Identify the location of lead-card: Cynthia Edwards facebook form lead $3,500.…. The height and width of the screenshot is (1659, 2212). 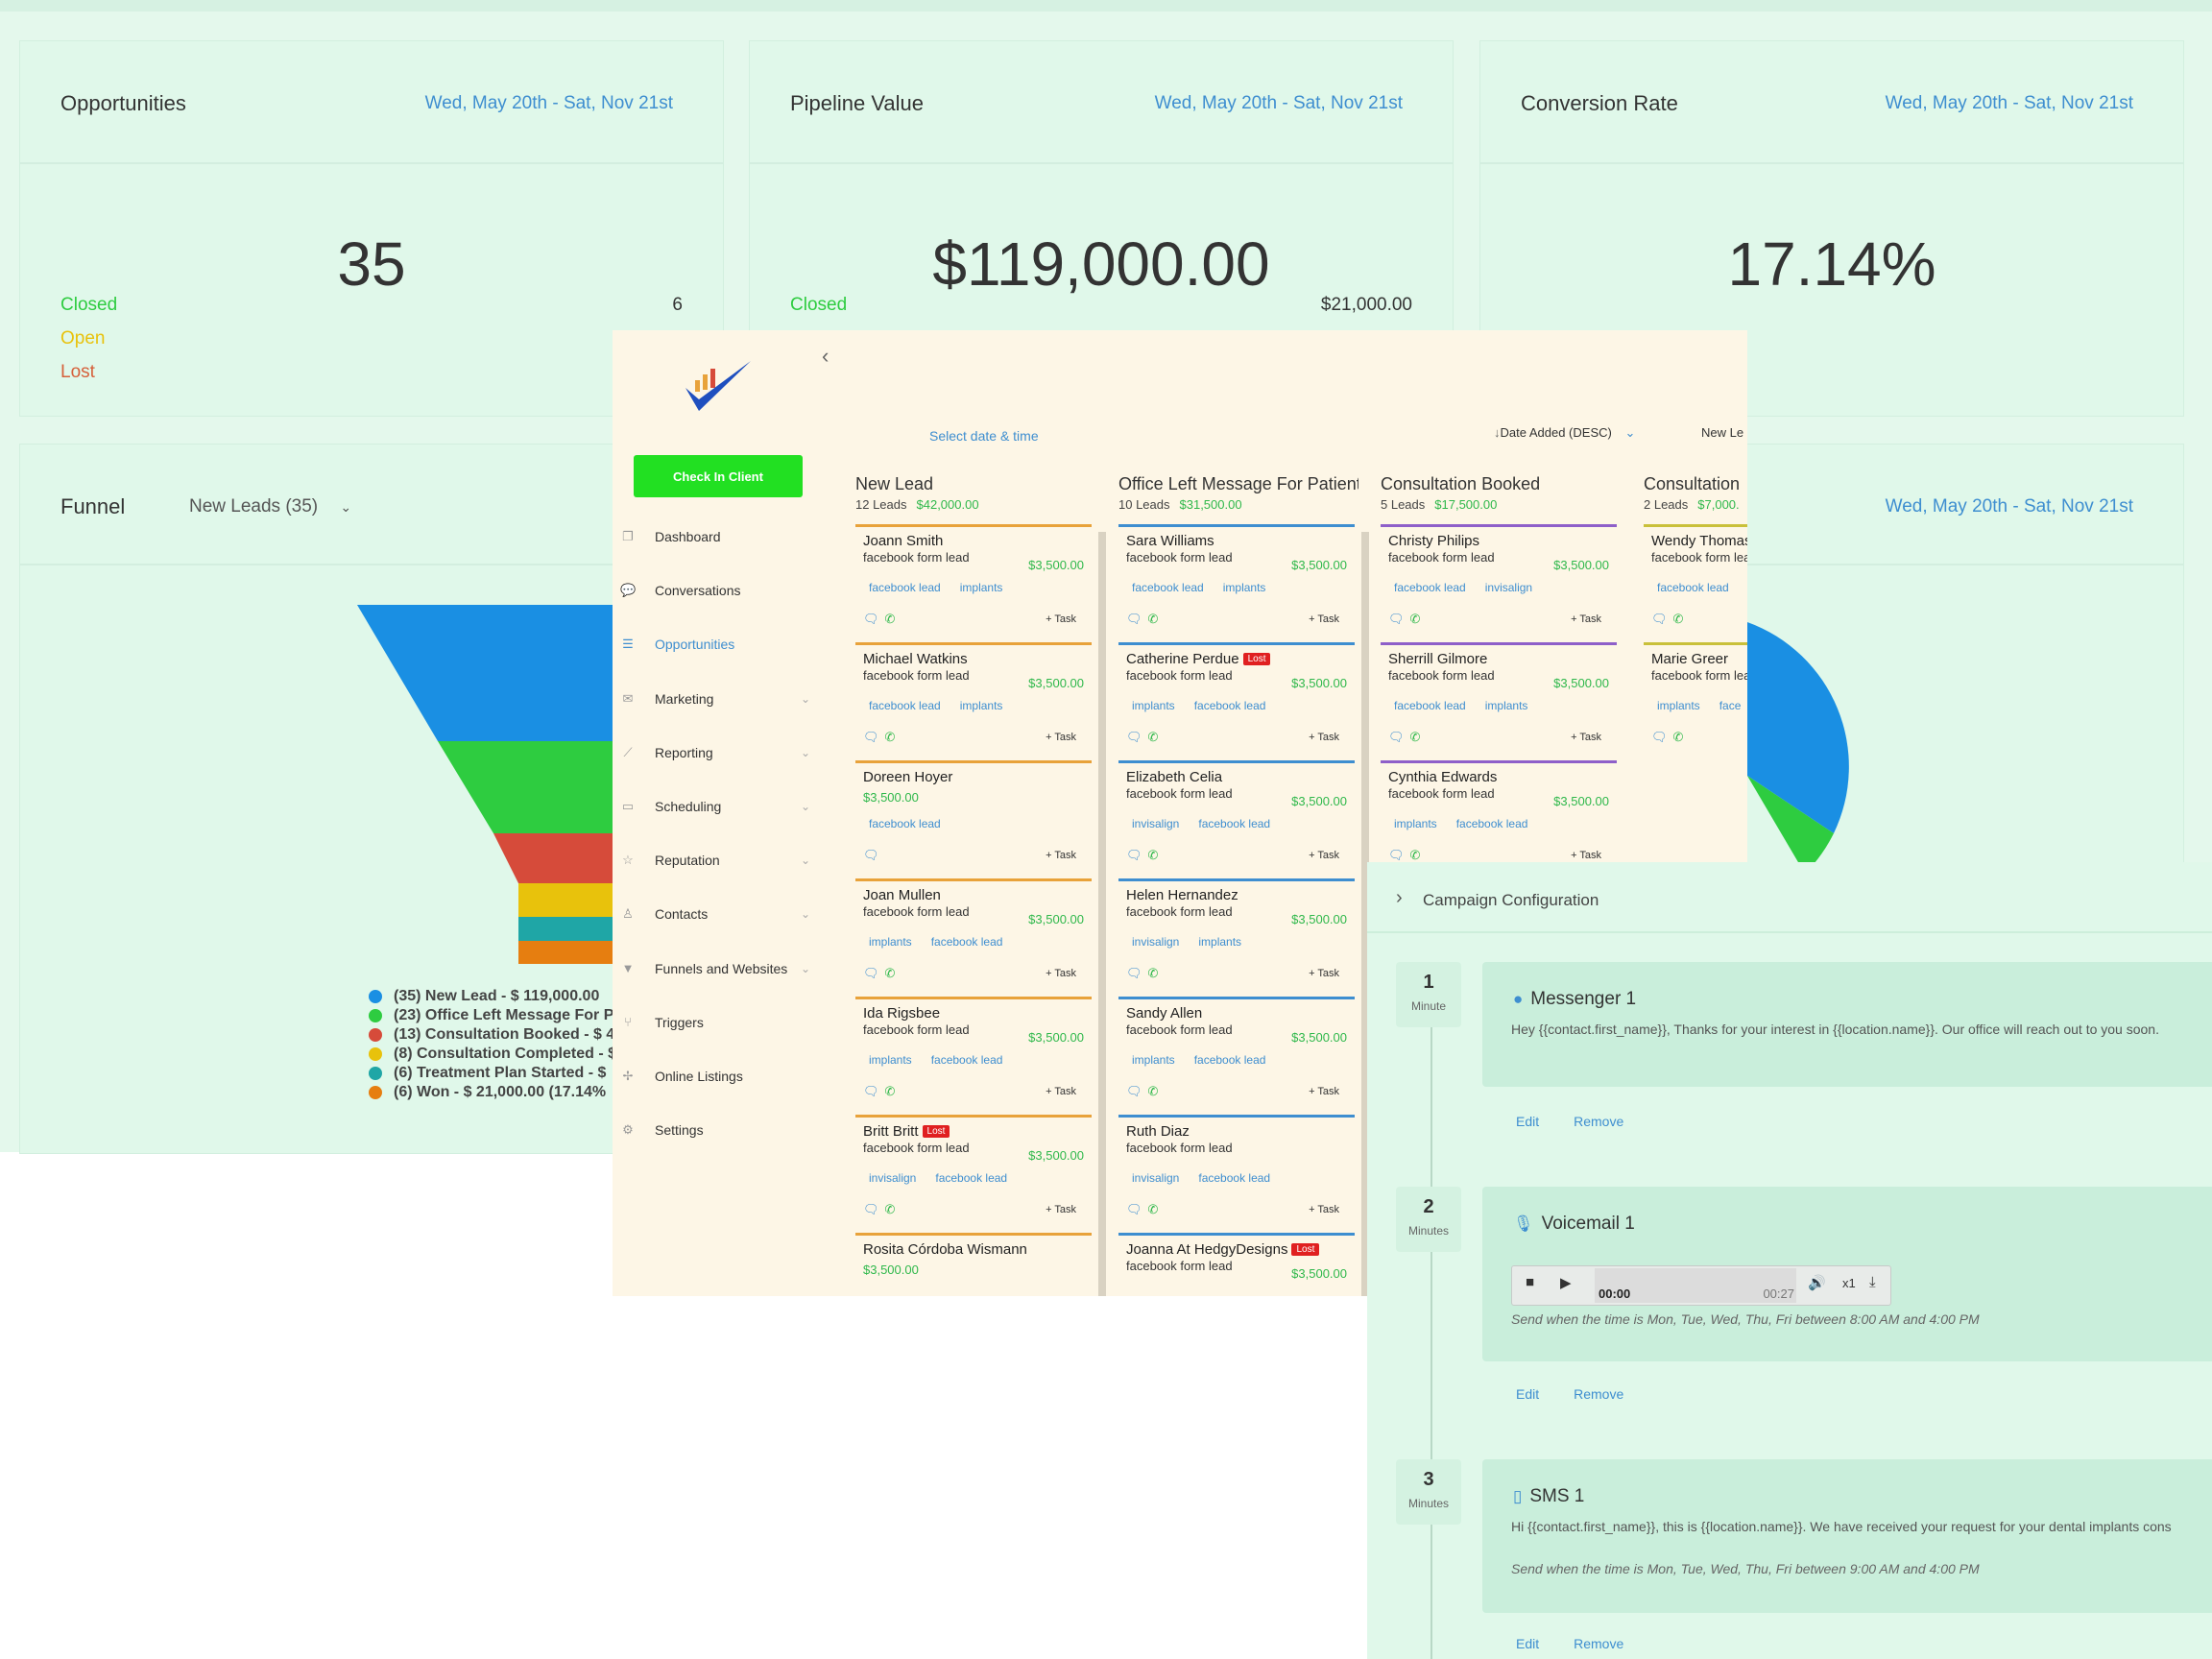
(1499, 818).